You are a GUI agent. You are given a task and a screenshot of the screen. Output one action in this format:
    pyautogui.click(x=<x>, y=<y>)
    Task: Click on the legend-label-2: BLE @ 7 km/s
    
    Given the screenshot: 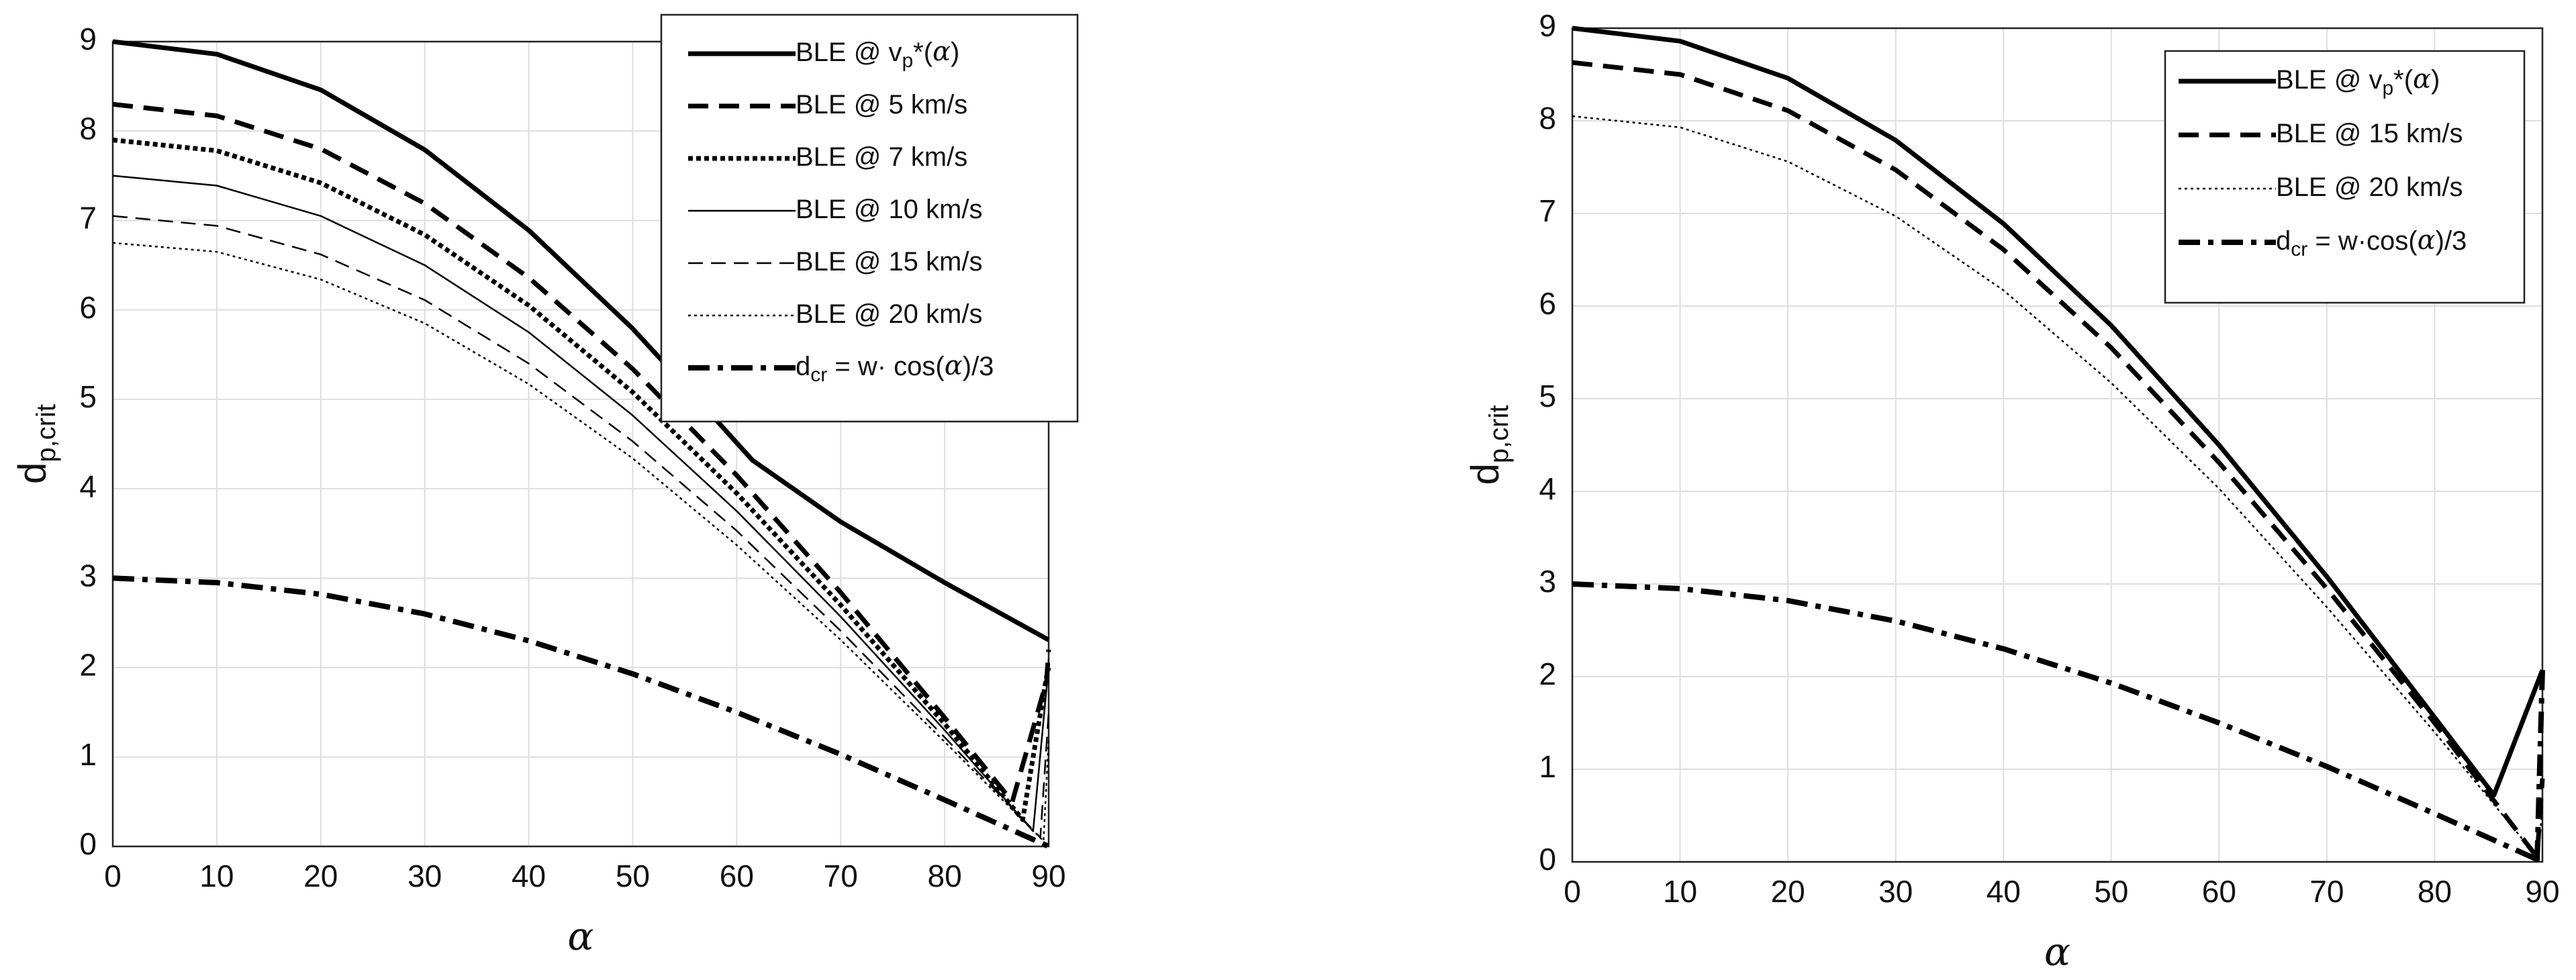 What is the action you would take?
    pyautogui.click(x=881, y=157)
    